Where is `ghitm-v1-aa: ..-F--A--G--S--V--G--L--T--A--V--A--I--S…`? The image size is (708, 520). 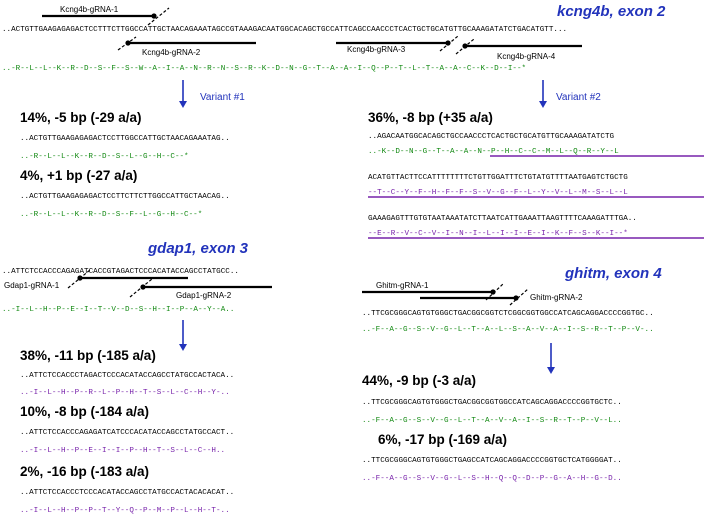
ghitm-v1-aa: ..-F--A--G--S--V--G--L--T--A--V--A--I--S… is located at coordinates (492, 421).